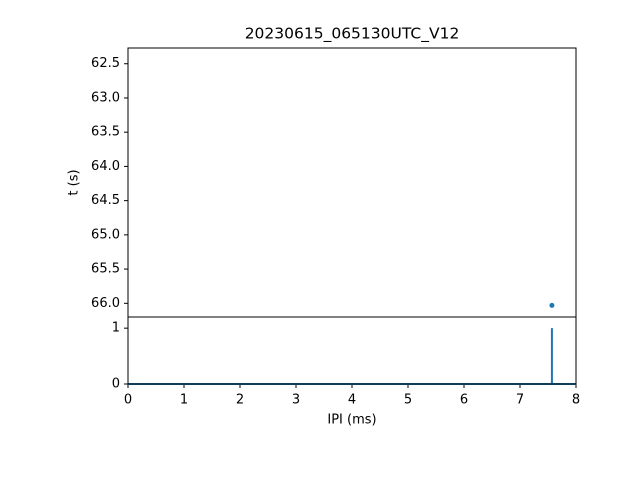 This screenshot has height=480, width=640. I want to click on y-tick-label: 65.0, so click(105, 234).